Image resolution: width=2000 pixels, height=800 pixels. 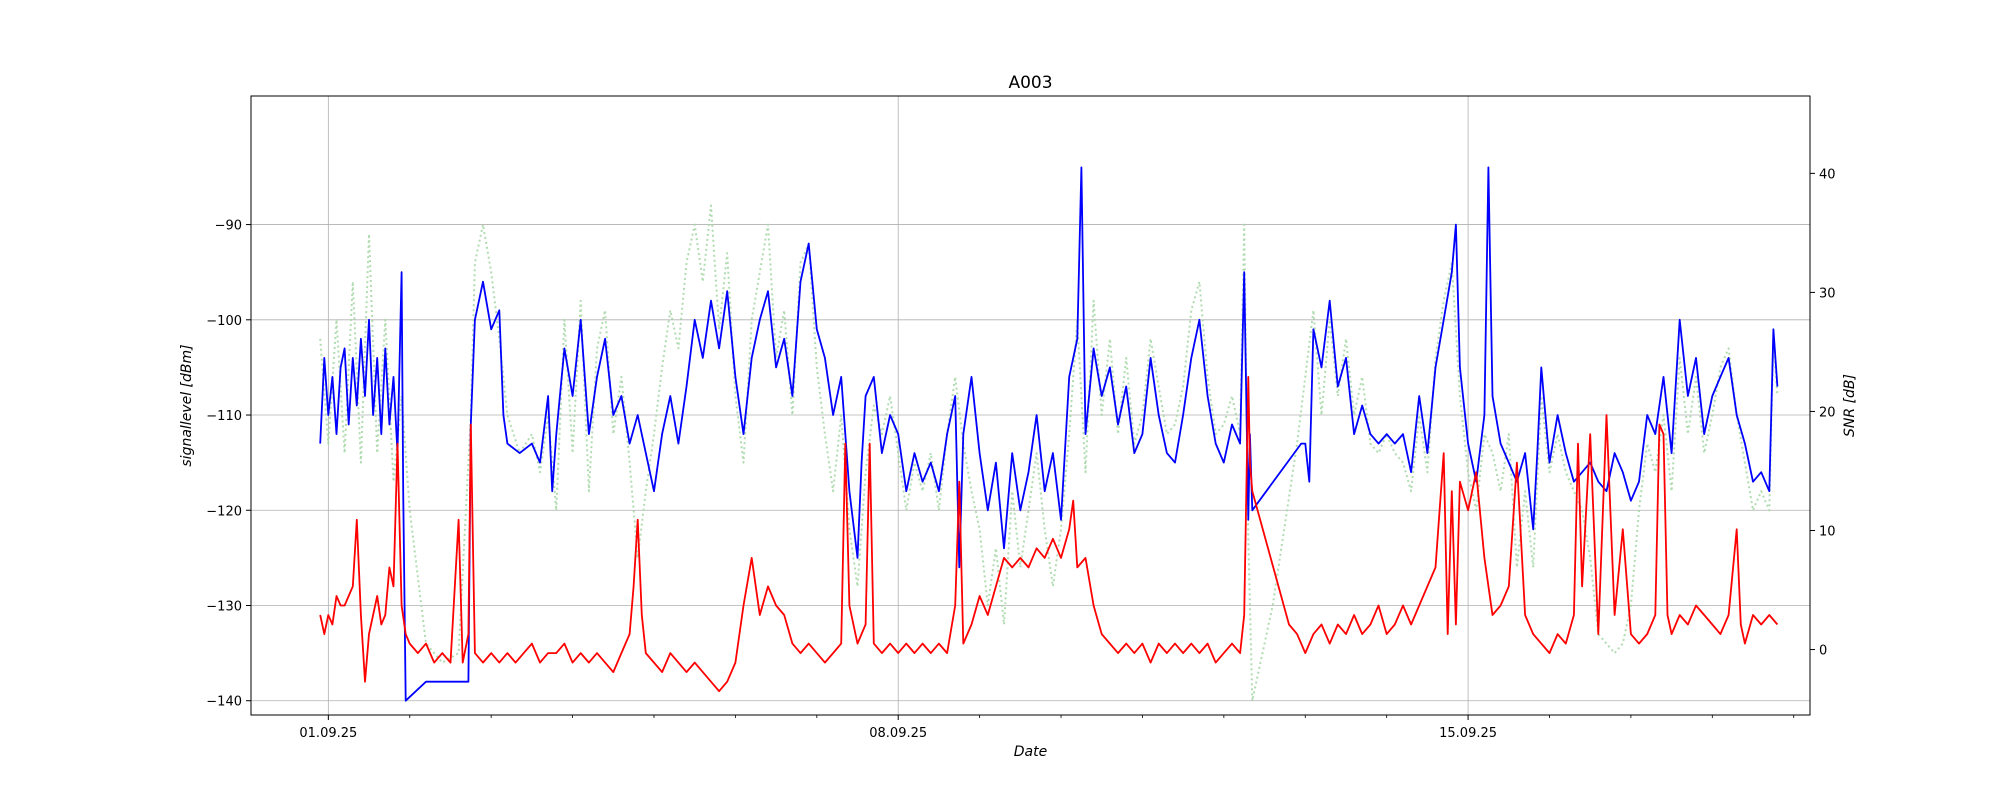 What do you see at coordinates (1030, 752) in the screenshot?
I see `x-axis-title: Date` at bounding box center [1030, 752].